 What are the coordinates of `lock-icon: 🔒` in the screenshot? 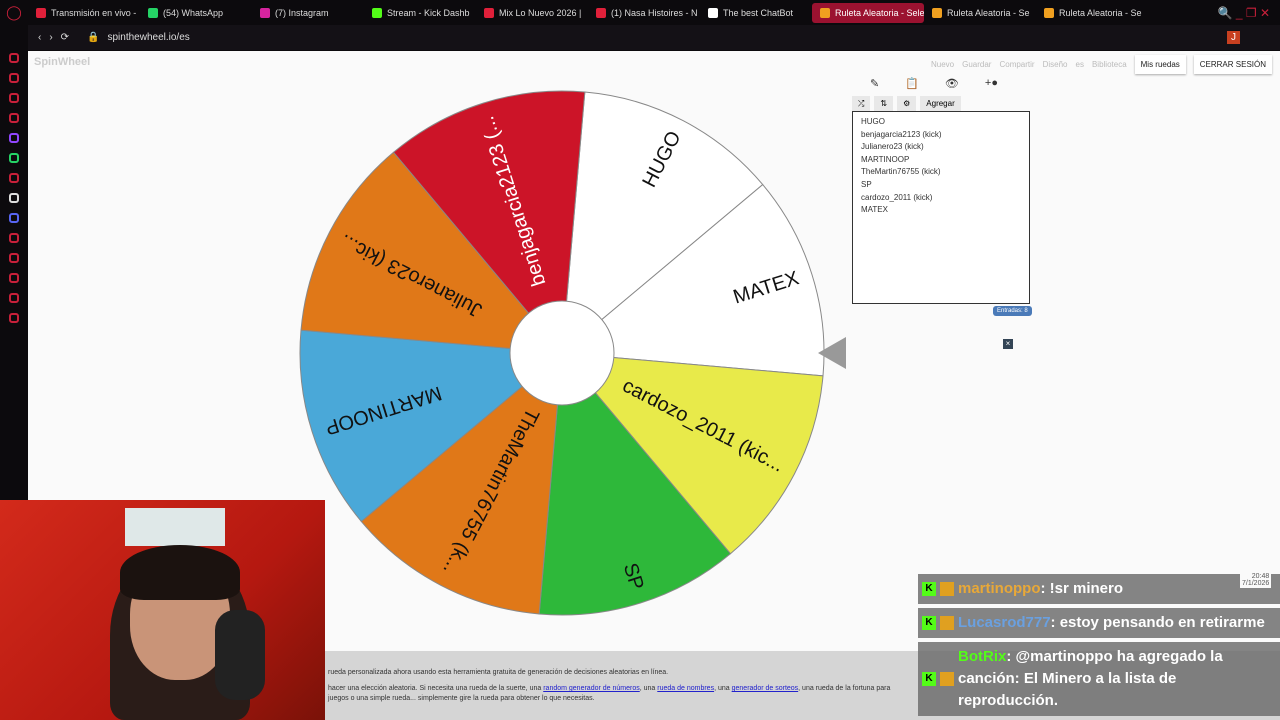 It's located at (93, 37).